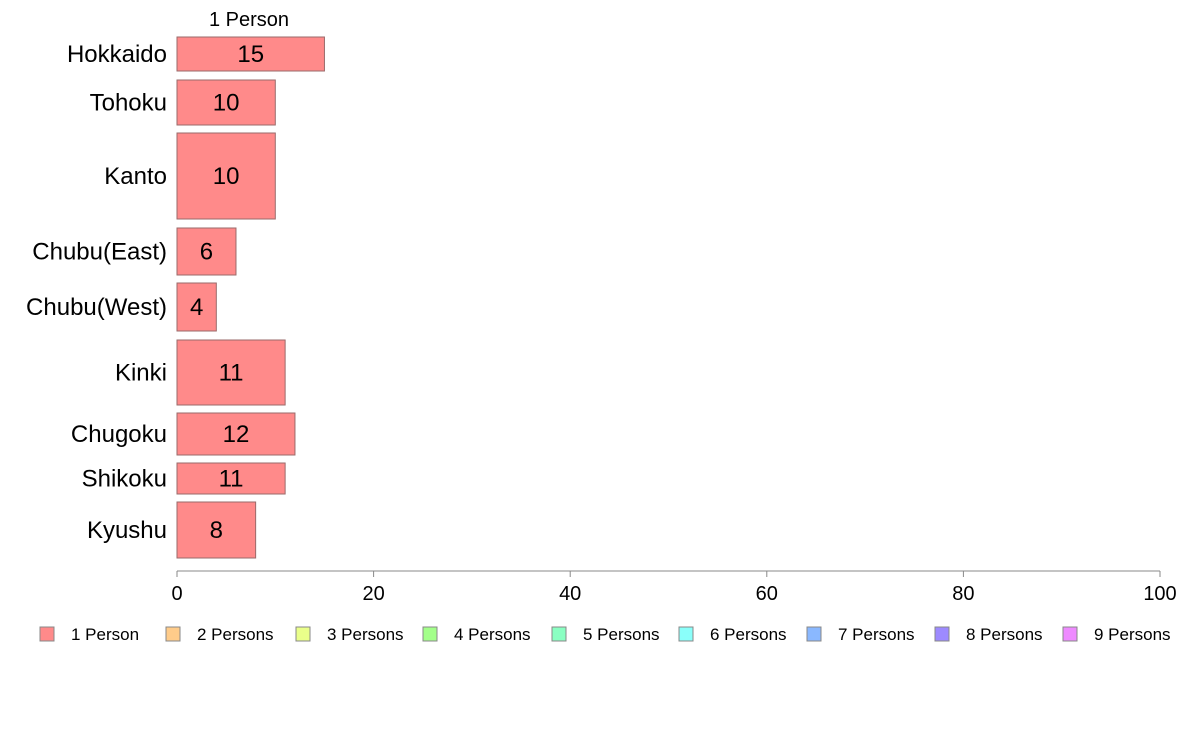  I want to click on data-label: 6, so click(206, 252).